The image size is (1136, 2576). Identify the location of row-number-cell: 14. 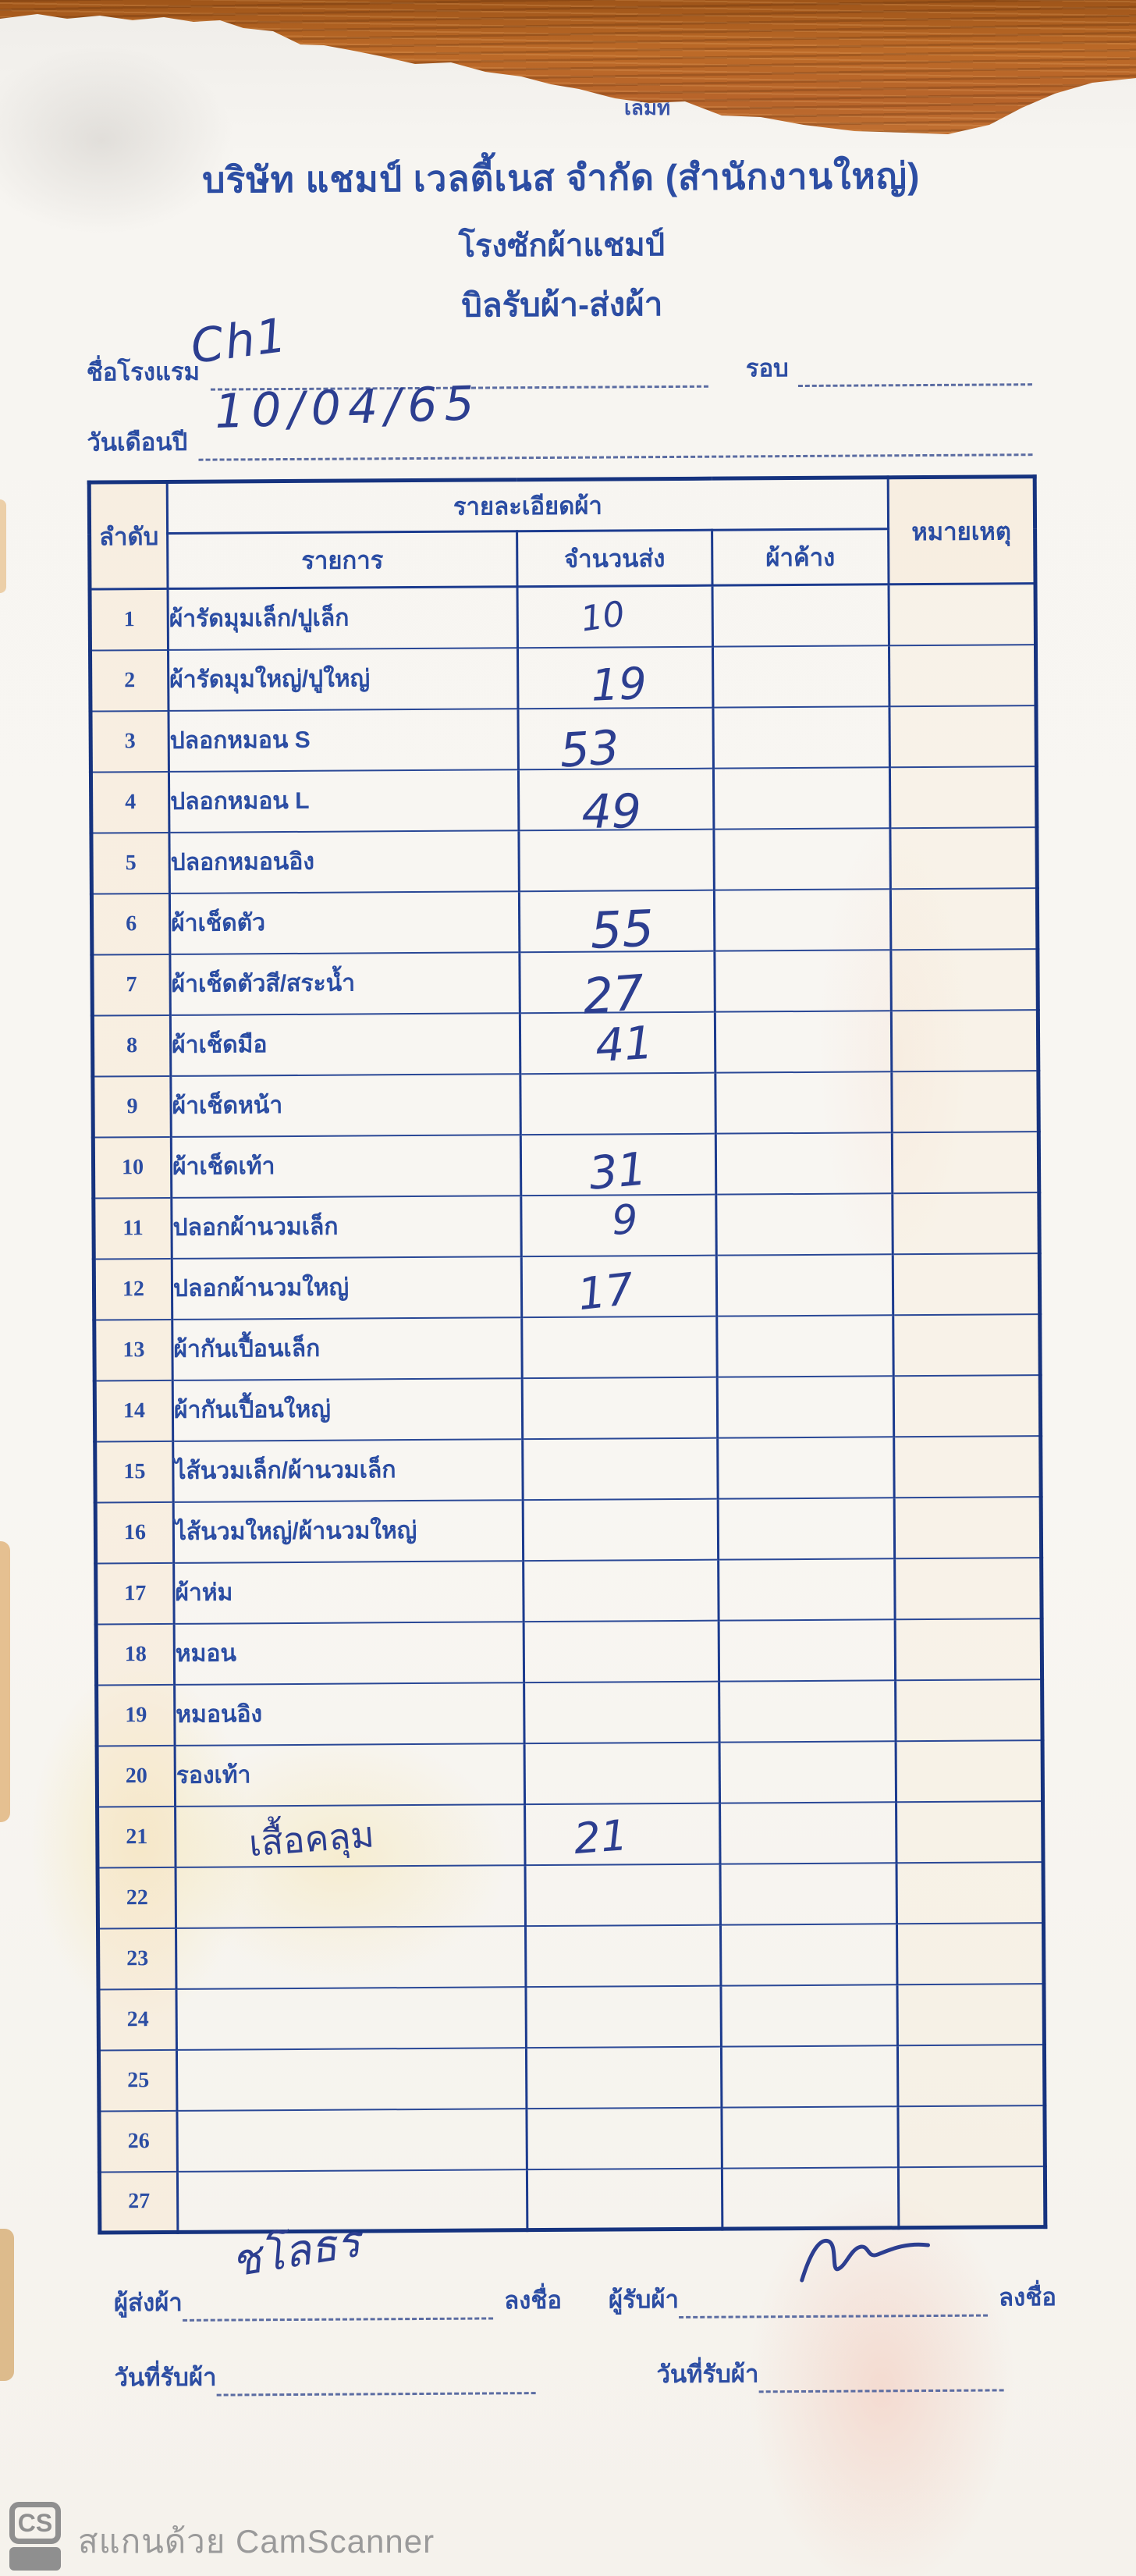
(133, 1411).